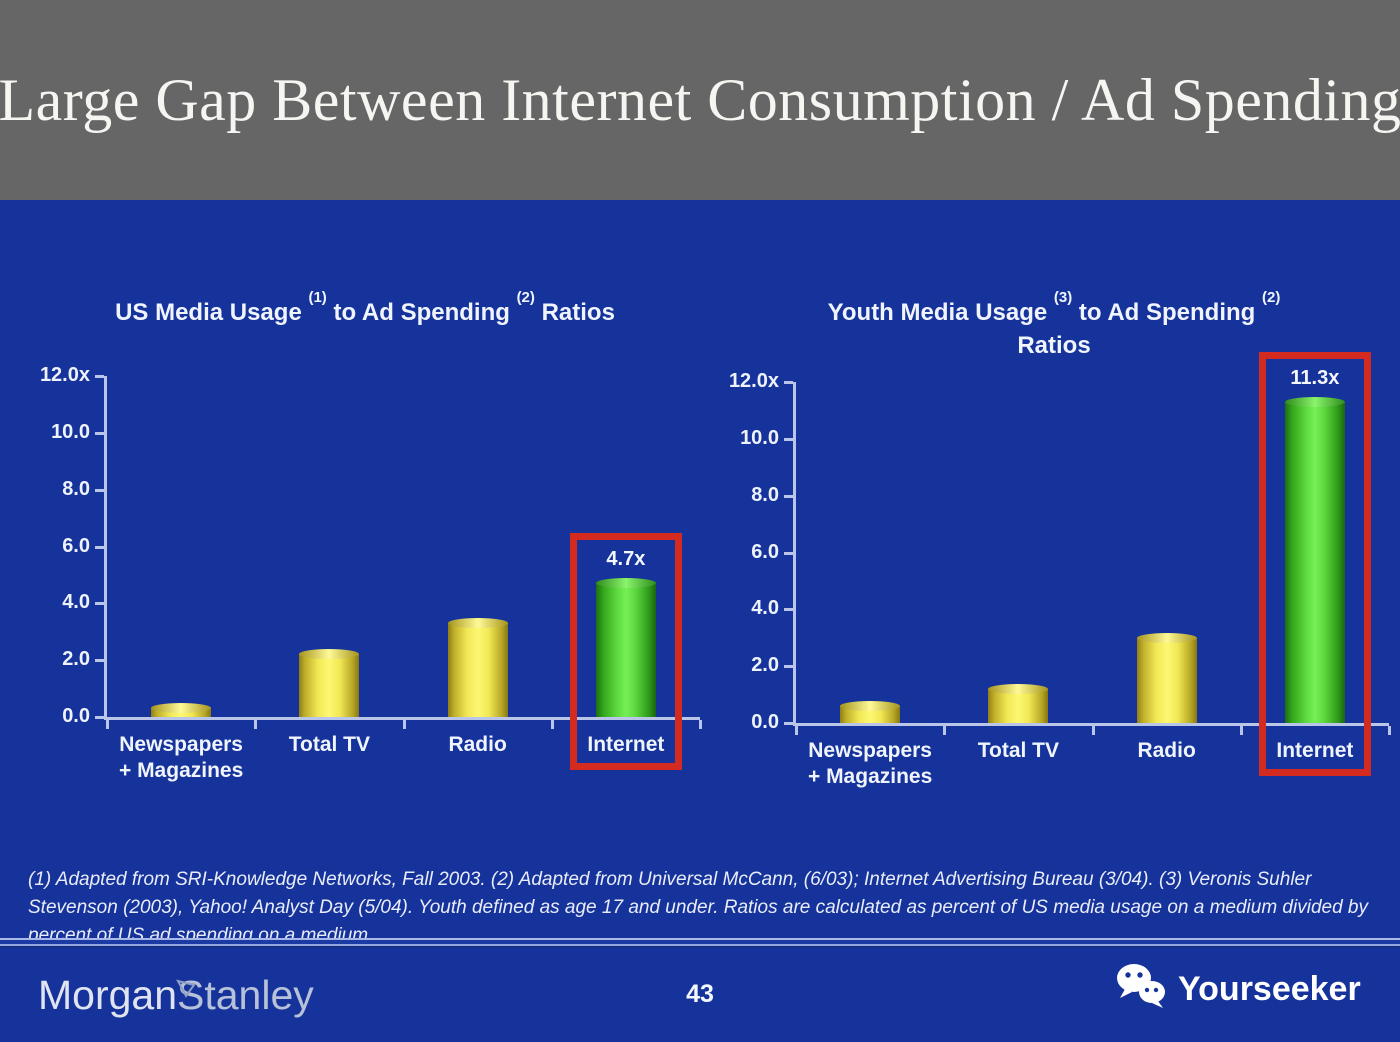 This screenshot has width=1400, height=1042. What do you see at coordinates (212, 312) in the screenshot?
I see `title-text: US Media Usage` at bounding box center [212, 312].